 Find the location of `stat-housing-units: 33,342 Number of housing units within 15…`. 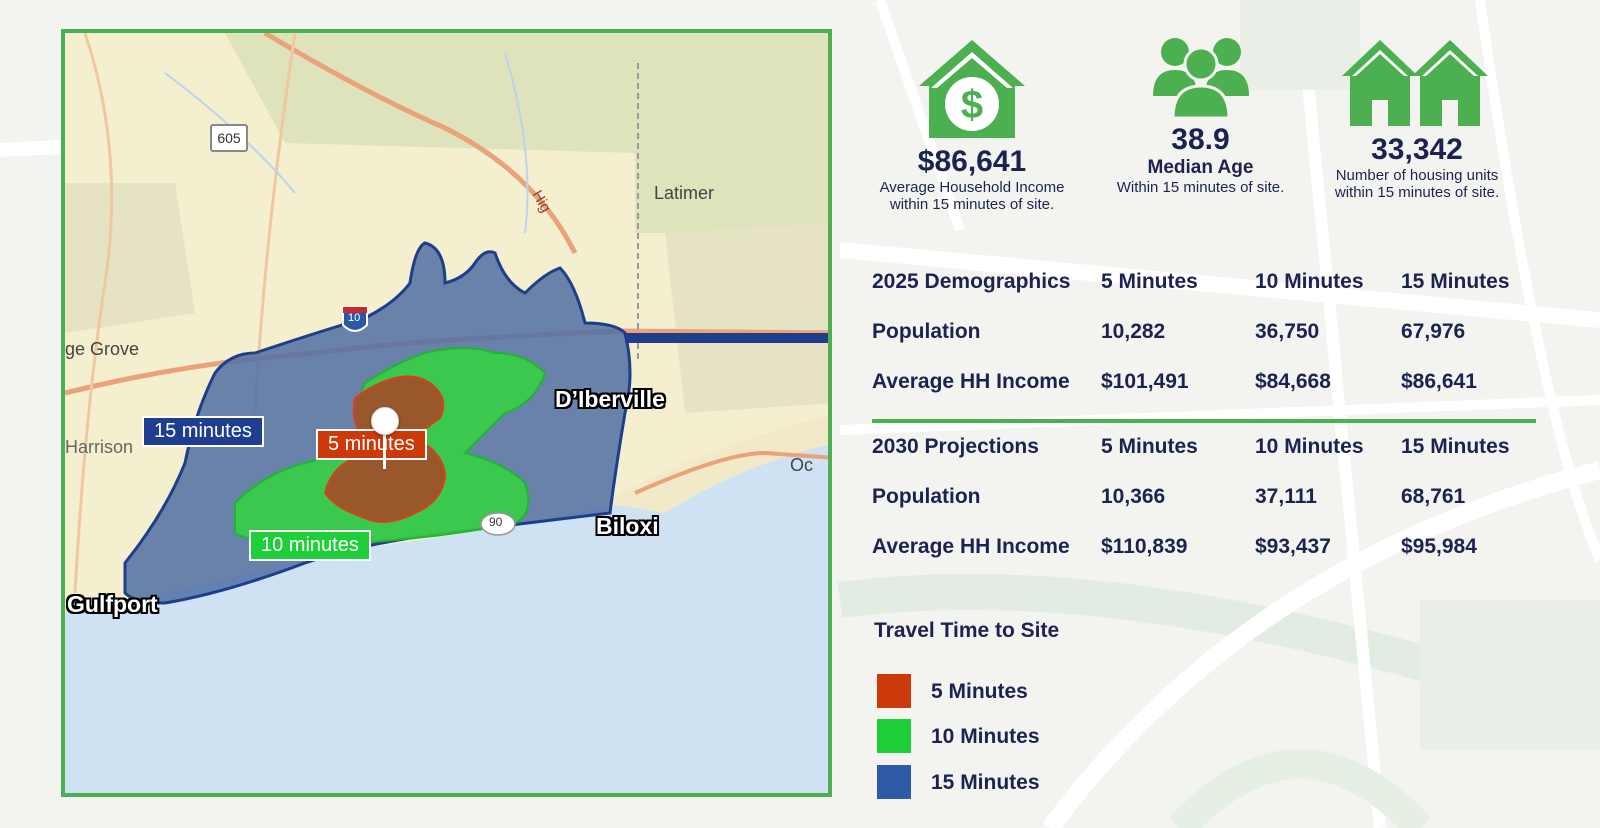

stat-housing-units: 33,342 Number of housing units within 15… is located at coordinates (1417, 119).